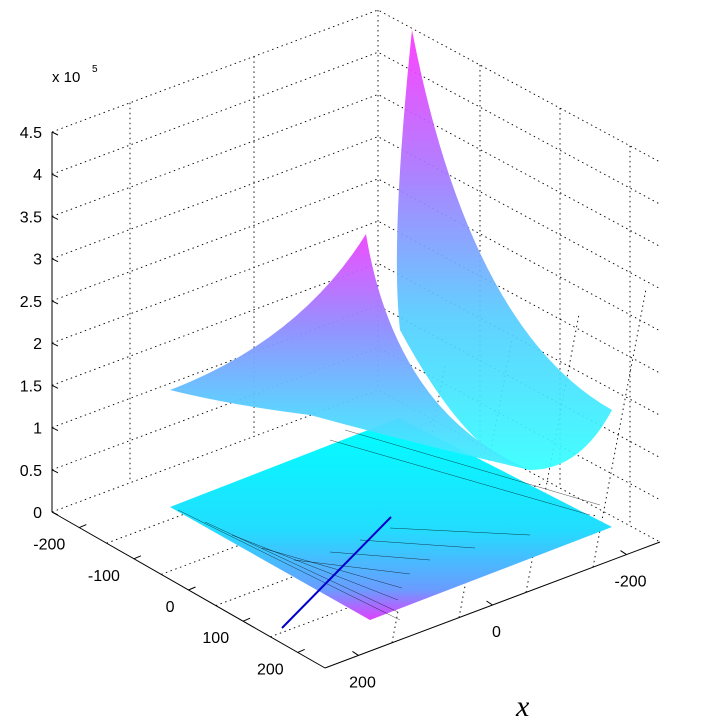 This screenshot has width=709, height=724. What do you see at coordinates (31, 386) in the screenshot?
I see `z-tick-label: 1.5` at bounding box center [31, 386].